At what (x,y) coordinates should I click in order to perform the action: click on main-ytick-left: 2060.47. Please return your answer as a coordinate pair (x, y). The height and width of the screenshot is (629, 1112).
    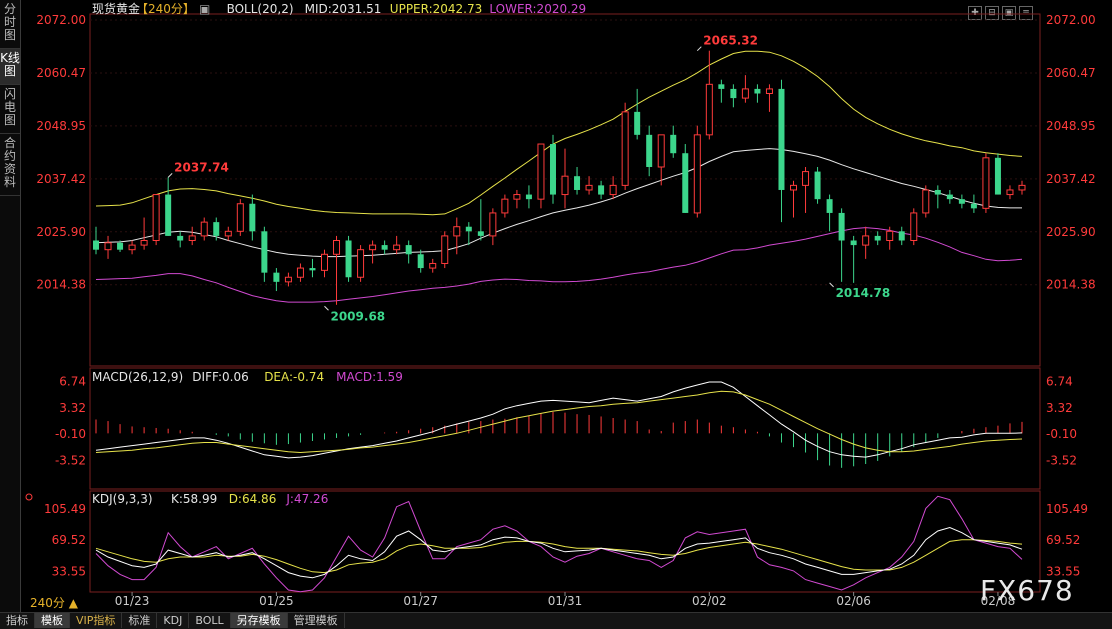
    Looking at the image, I should click on (61, 73).